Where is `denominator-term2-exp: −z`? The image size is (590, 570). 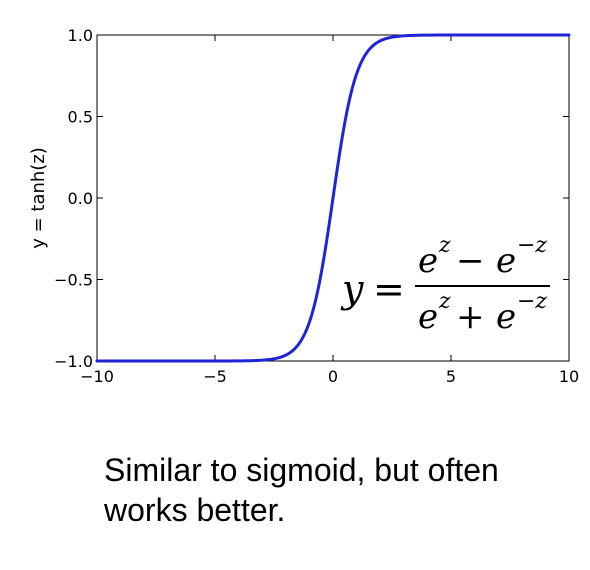 denominator-term2-exp: −z is located at coordinates (532, 301).